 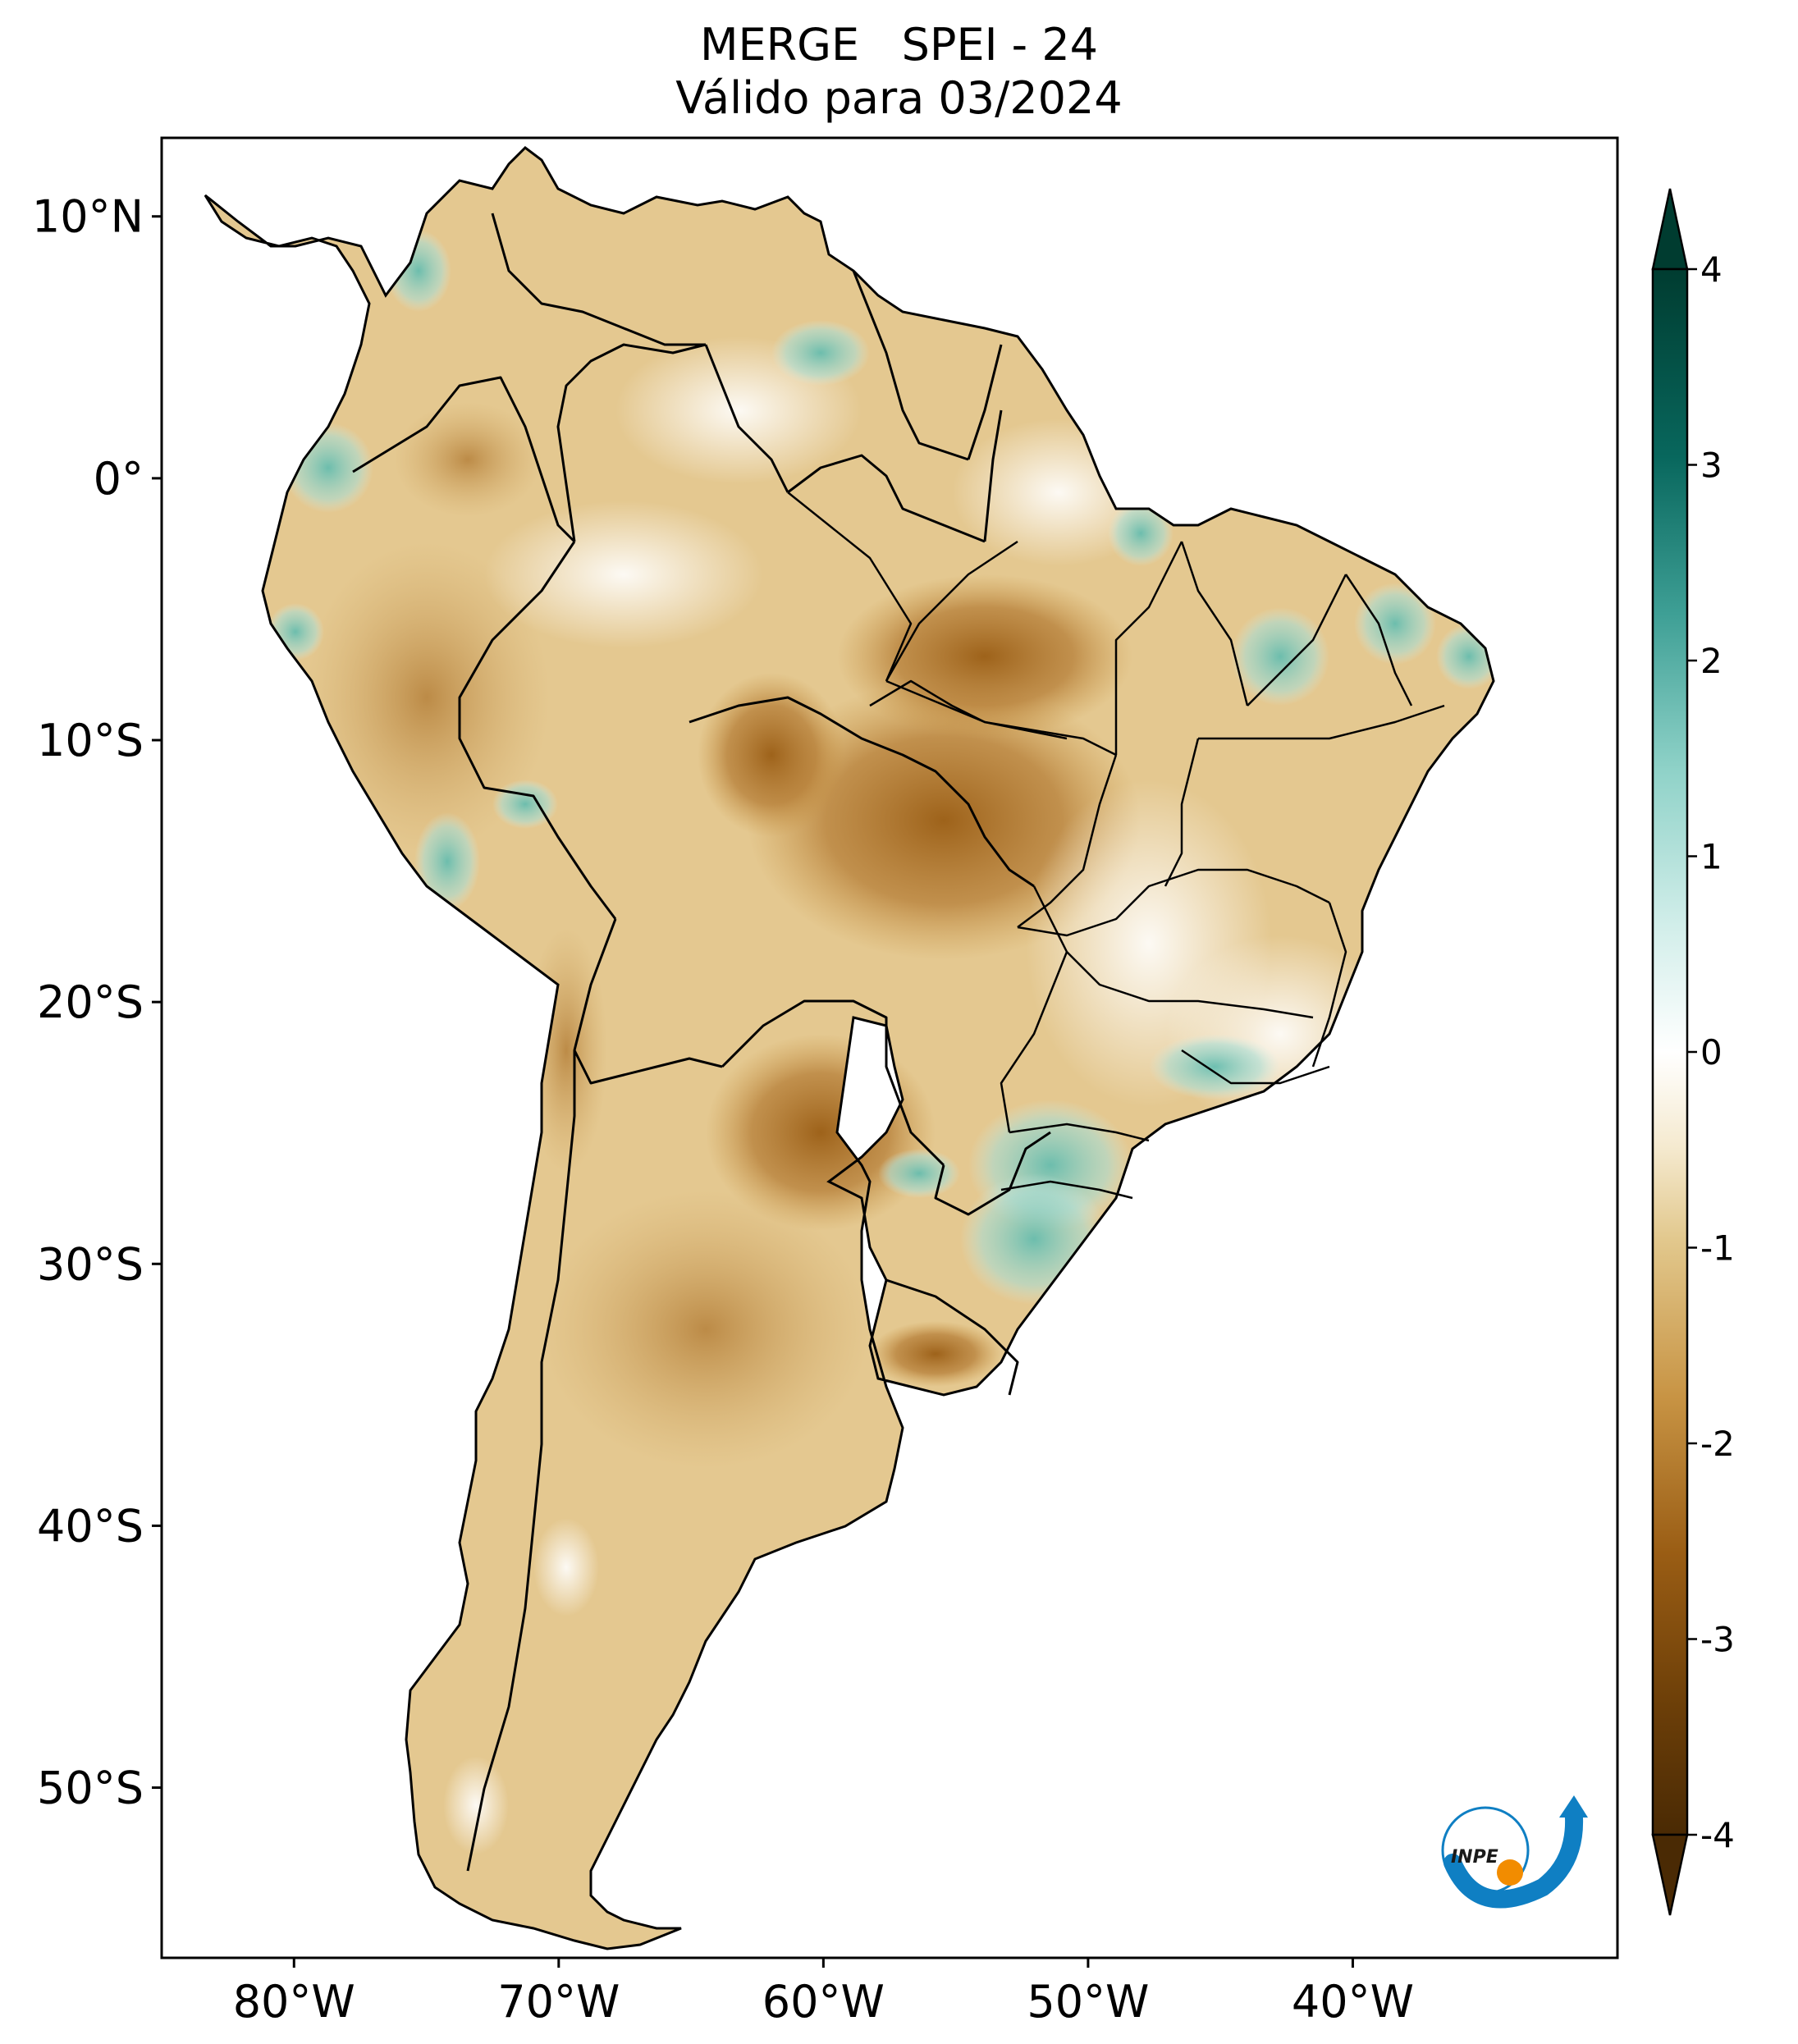 What do you see at coordinates (910, 365) in the screenshot?
I see `border-guyana-venezuela` at bounding box center [910, 365].